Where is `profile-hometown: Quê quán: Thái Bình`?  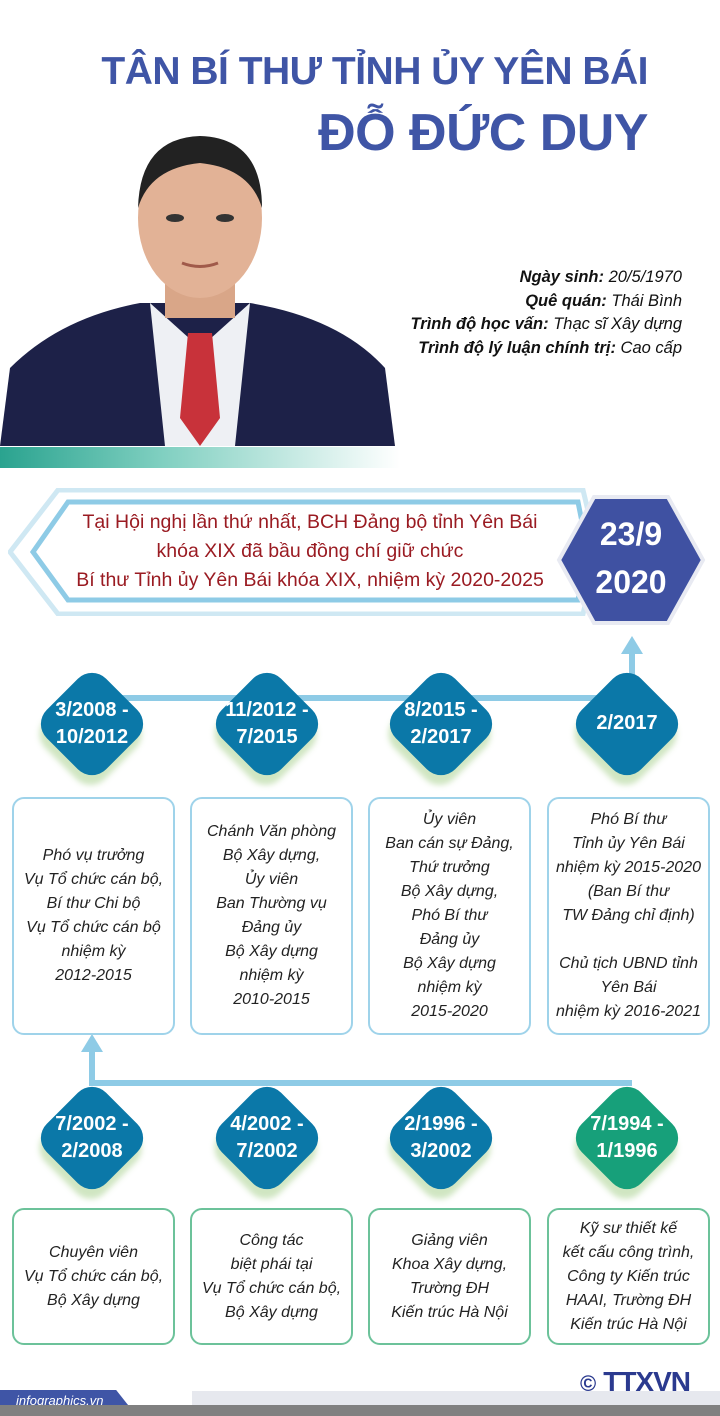
profile-hometown: Quê quán: Thái Bình is located at coordinates (603, 300).